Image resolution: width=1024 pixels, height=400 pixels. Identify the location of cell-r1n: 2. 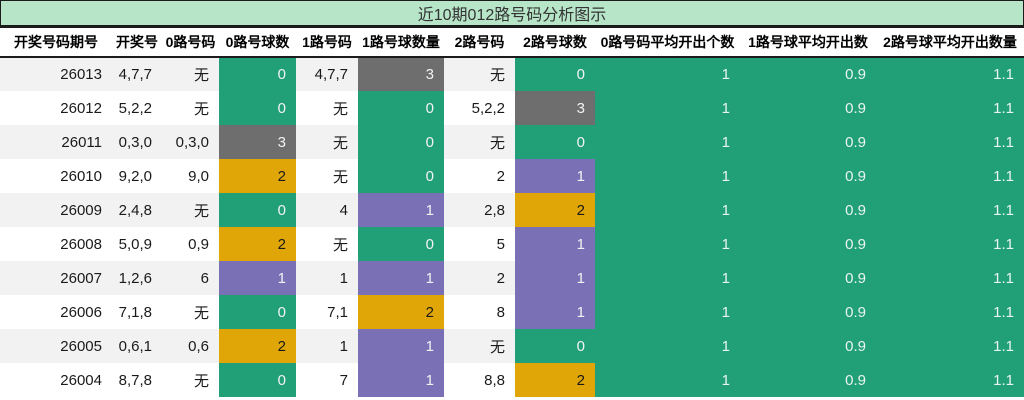
(401, 312).